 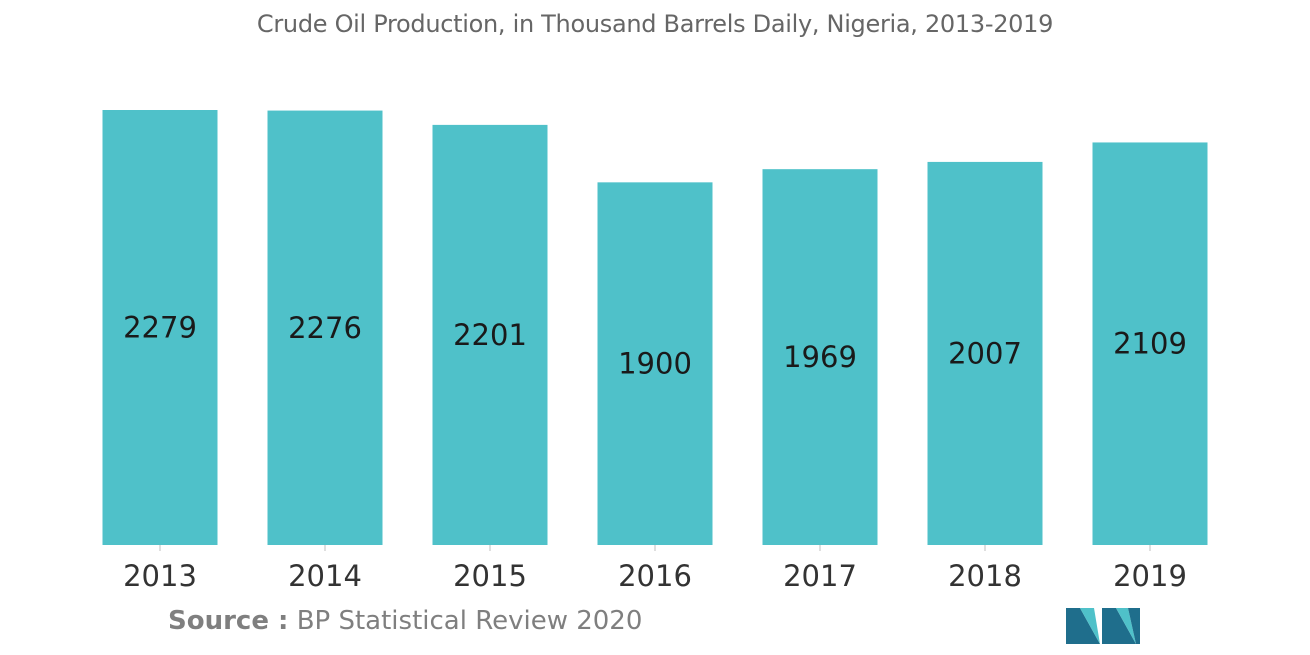 I want to click on x-tick-label-2013: 2013, so click(x=160, y=576).